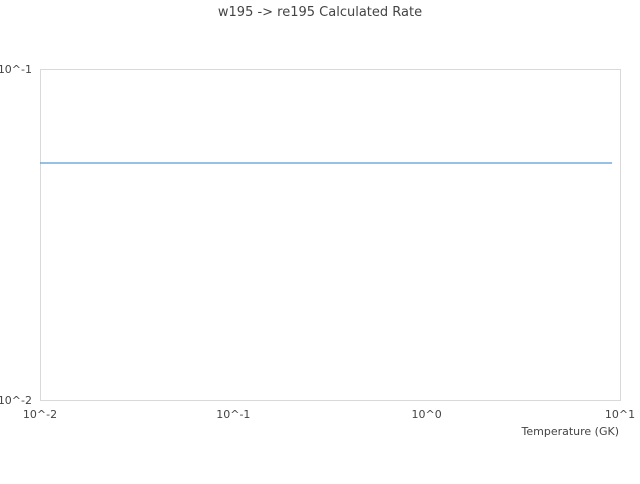 The height and width of the screenshot is (484, 640). I want to click on x-tick-label: 10^1, so click(620, 414).